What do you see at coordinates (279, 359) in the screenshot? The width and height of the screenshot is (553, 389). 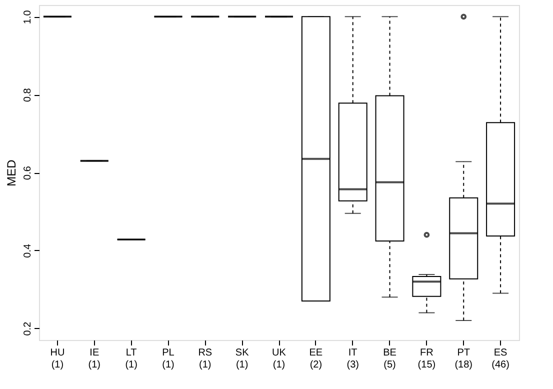 I see `x-tick-label: UK (1)` at bounding box center [279, 359].